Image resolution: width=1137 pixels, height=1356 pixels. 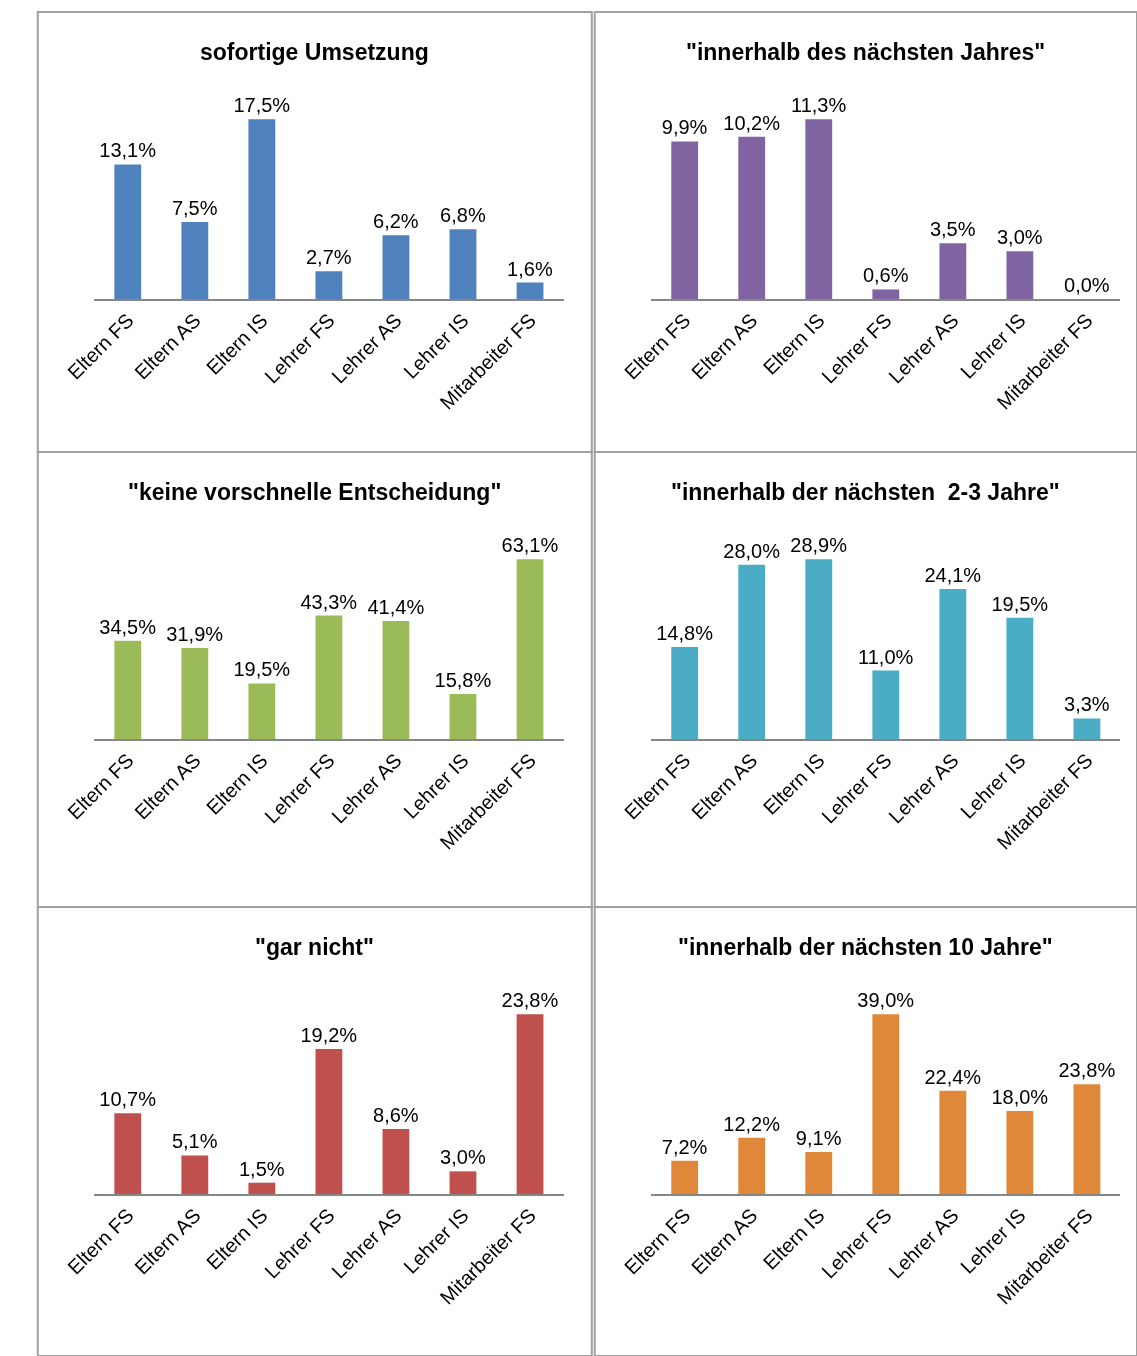 What do you see at coordinates (1020, 1097) in the screenshot?
I see `data-label: 18,0%` at bounding box center [1020, 1097].